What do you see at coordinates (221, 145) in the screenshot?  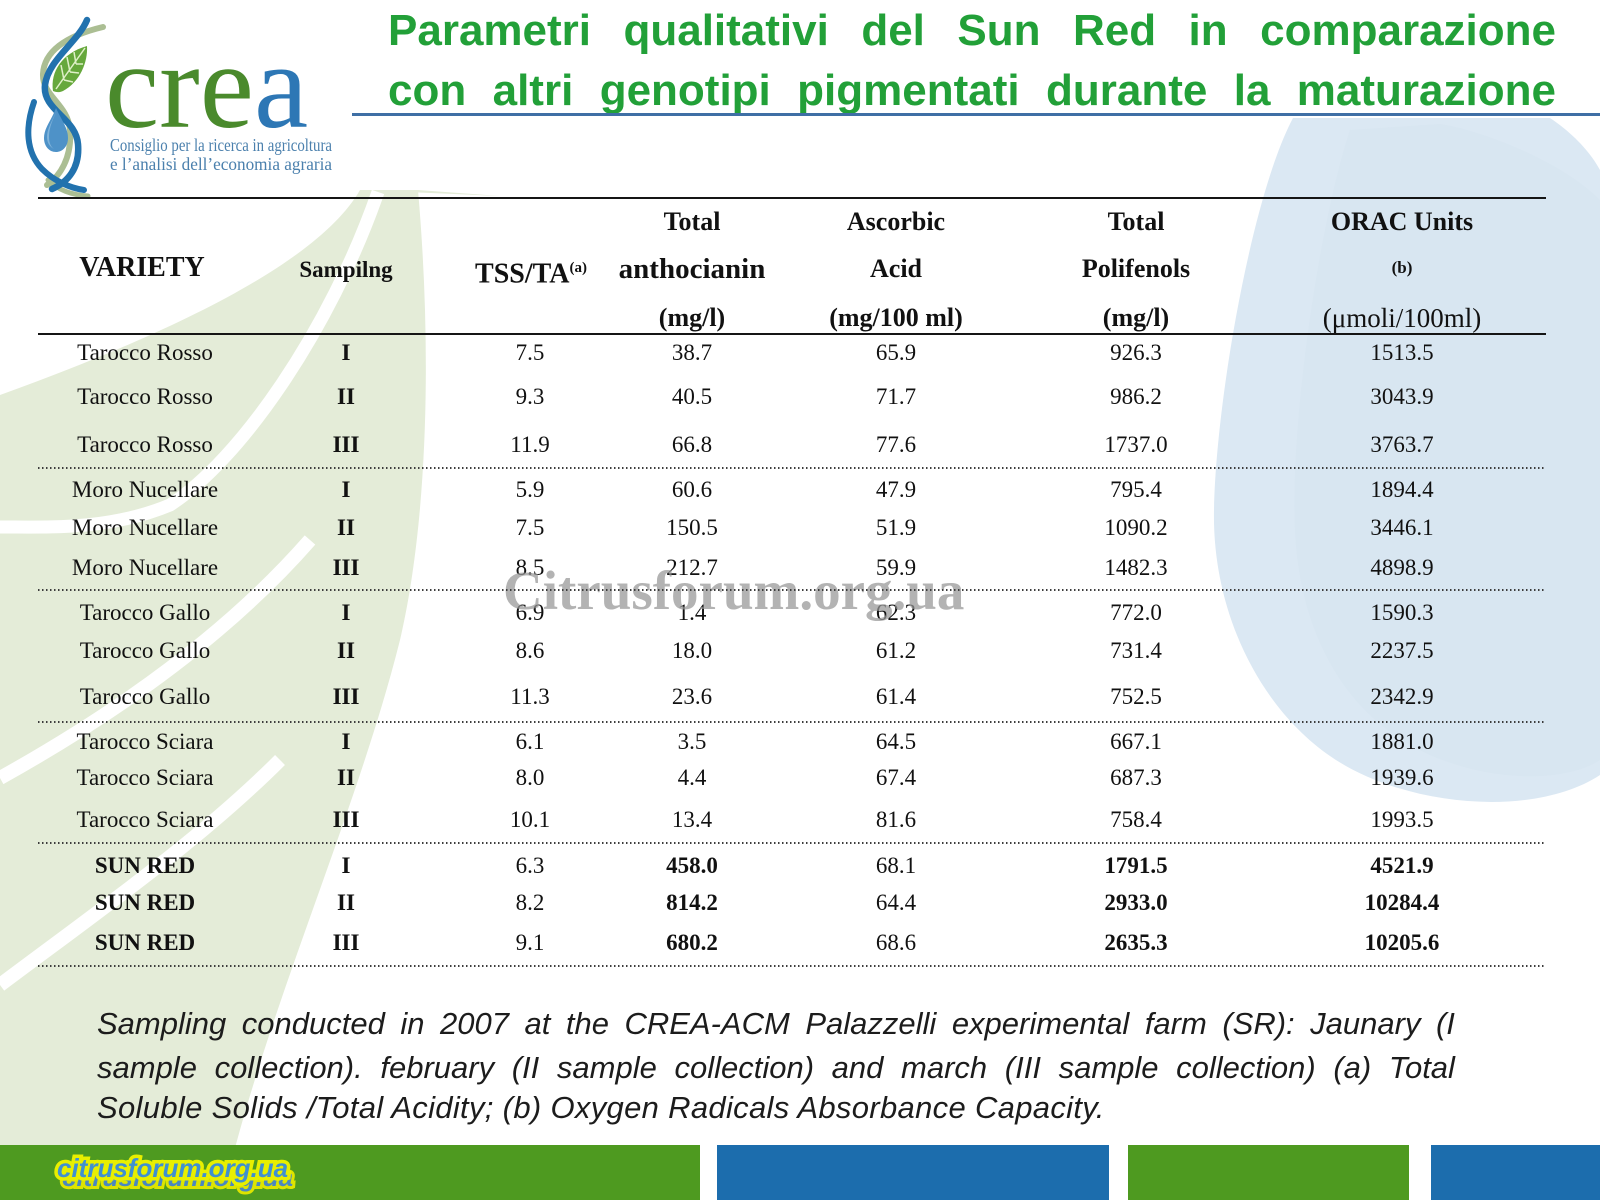 I see `svg-text:Consiglio per la ricerca in ag: Consiglio per la ricerca in agricoltura` at bounding box center [221, 145].